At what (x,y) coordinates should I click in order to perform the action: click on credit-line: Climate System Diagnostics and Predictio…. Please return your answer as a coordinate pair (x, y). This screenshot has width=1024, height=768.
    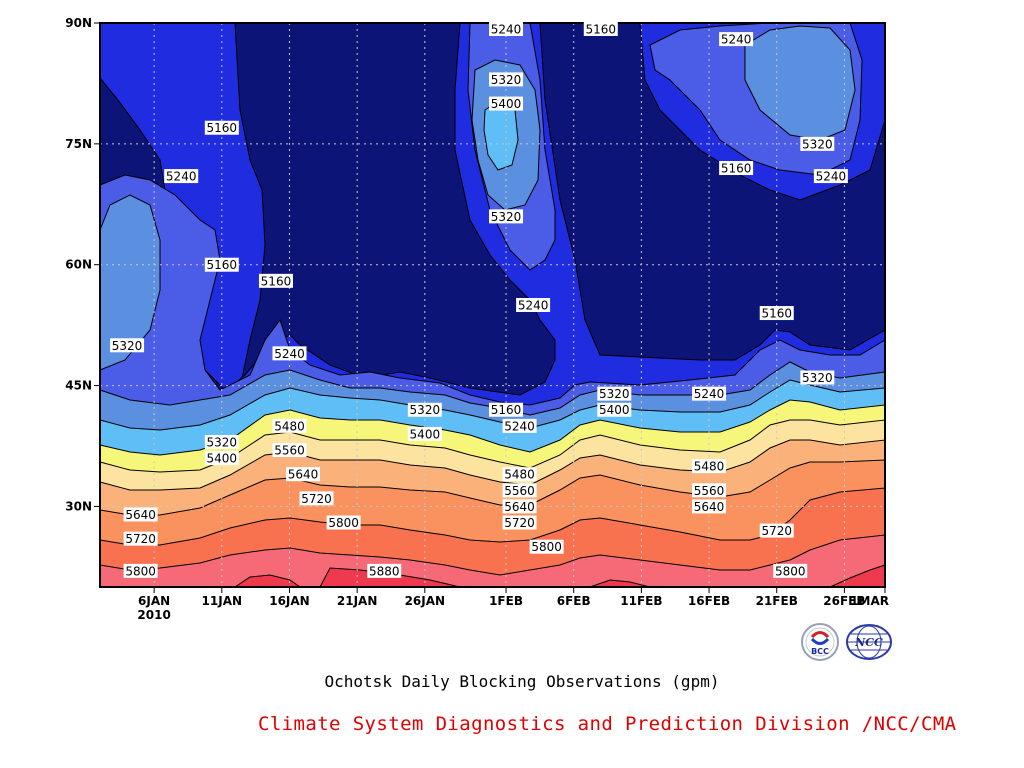
    Looking at the image, I should click on (607, 724).